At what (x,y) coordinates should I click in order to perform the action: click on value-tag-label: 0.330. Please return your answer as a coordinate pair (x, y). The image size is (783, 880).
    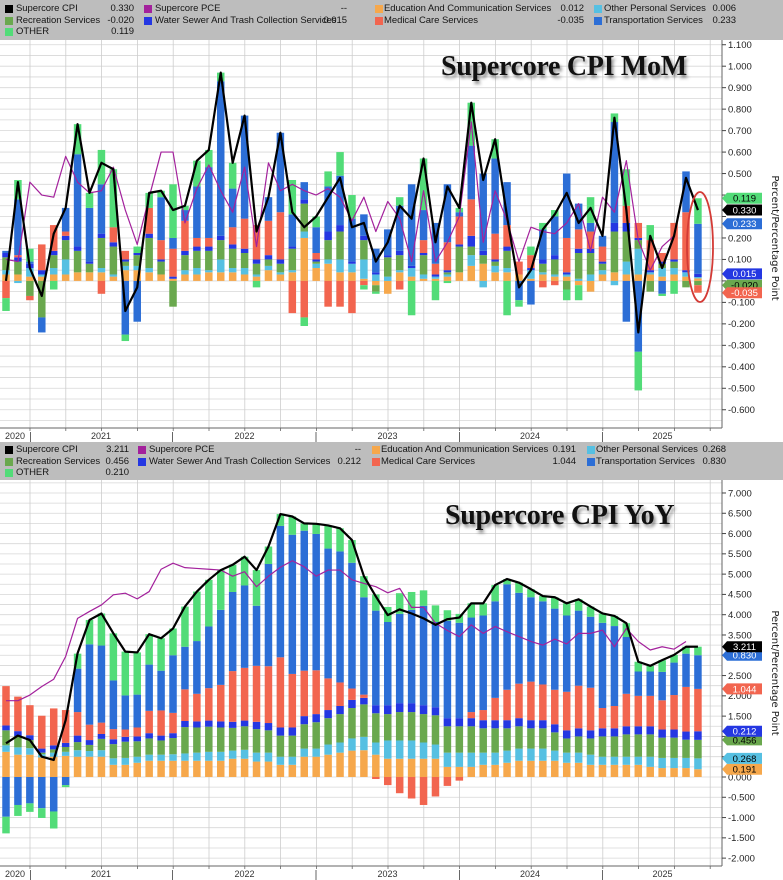
    Looking at the image, I should click on (745, 210).